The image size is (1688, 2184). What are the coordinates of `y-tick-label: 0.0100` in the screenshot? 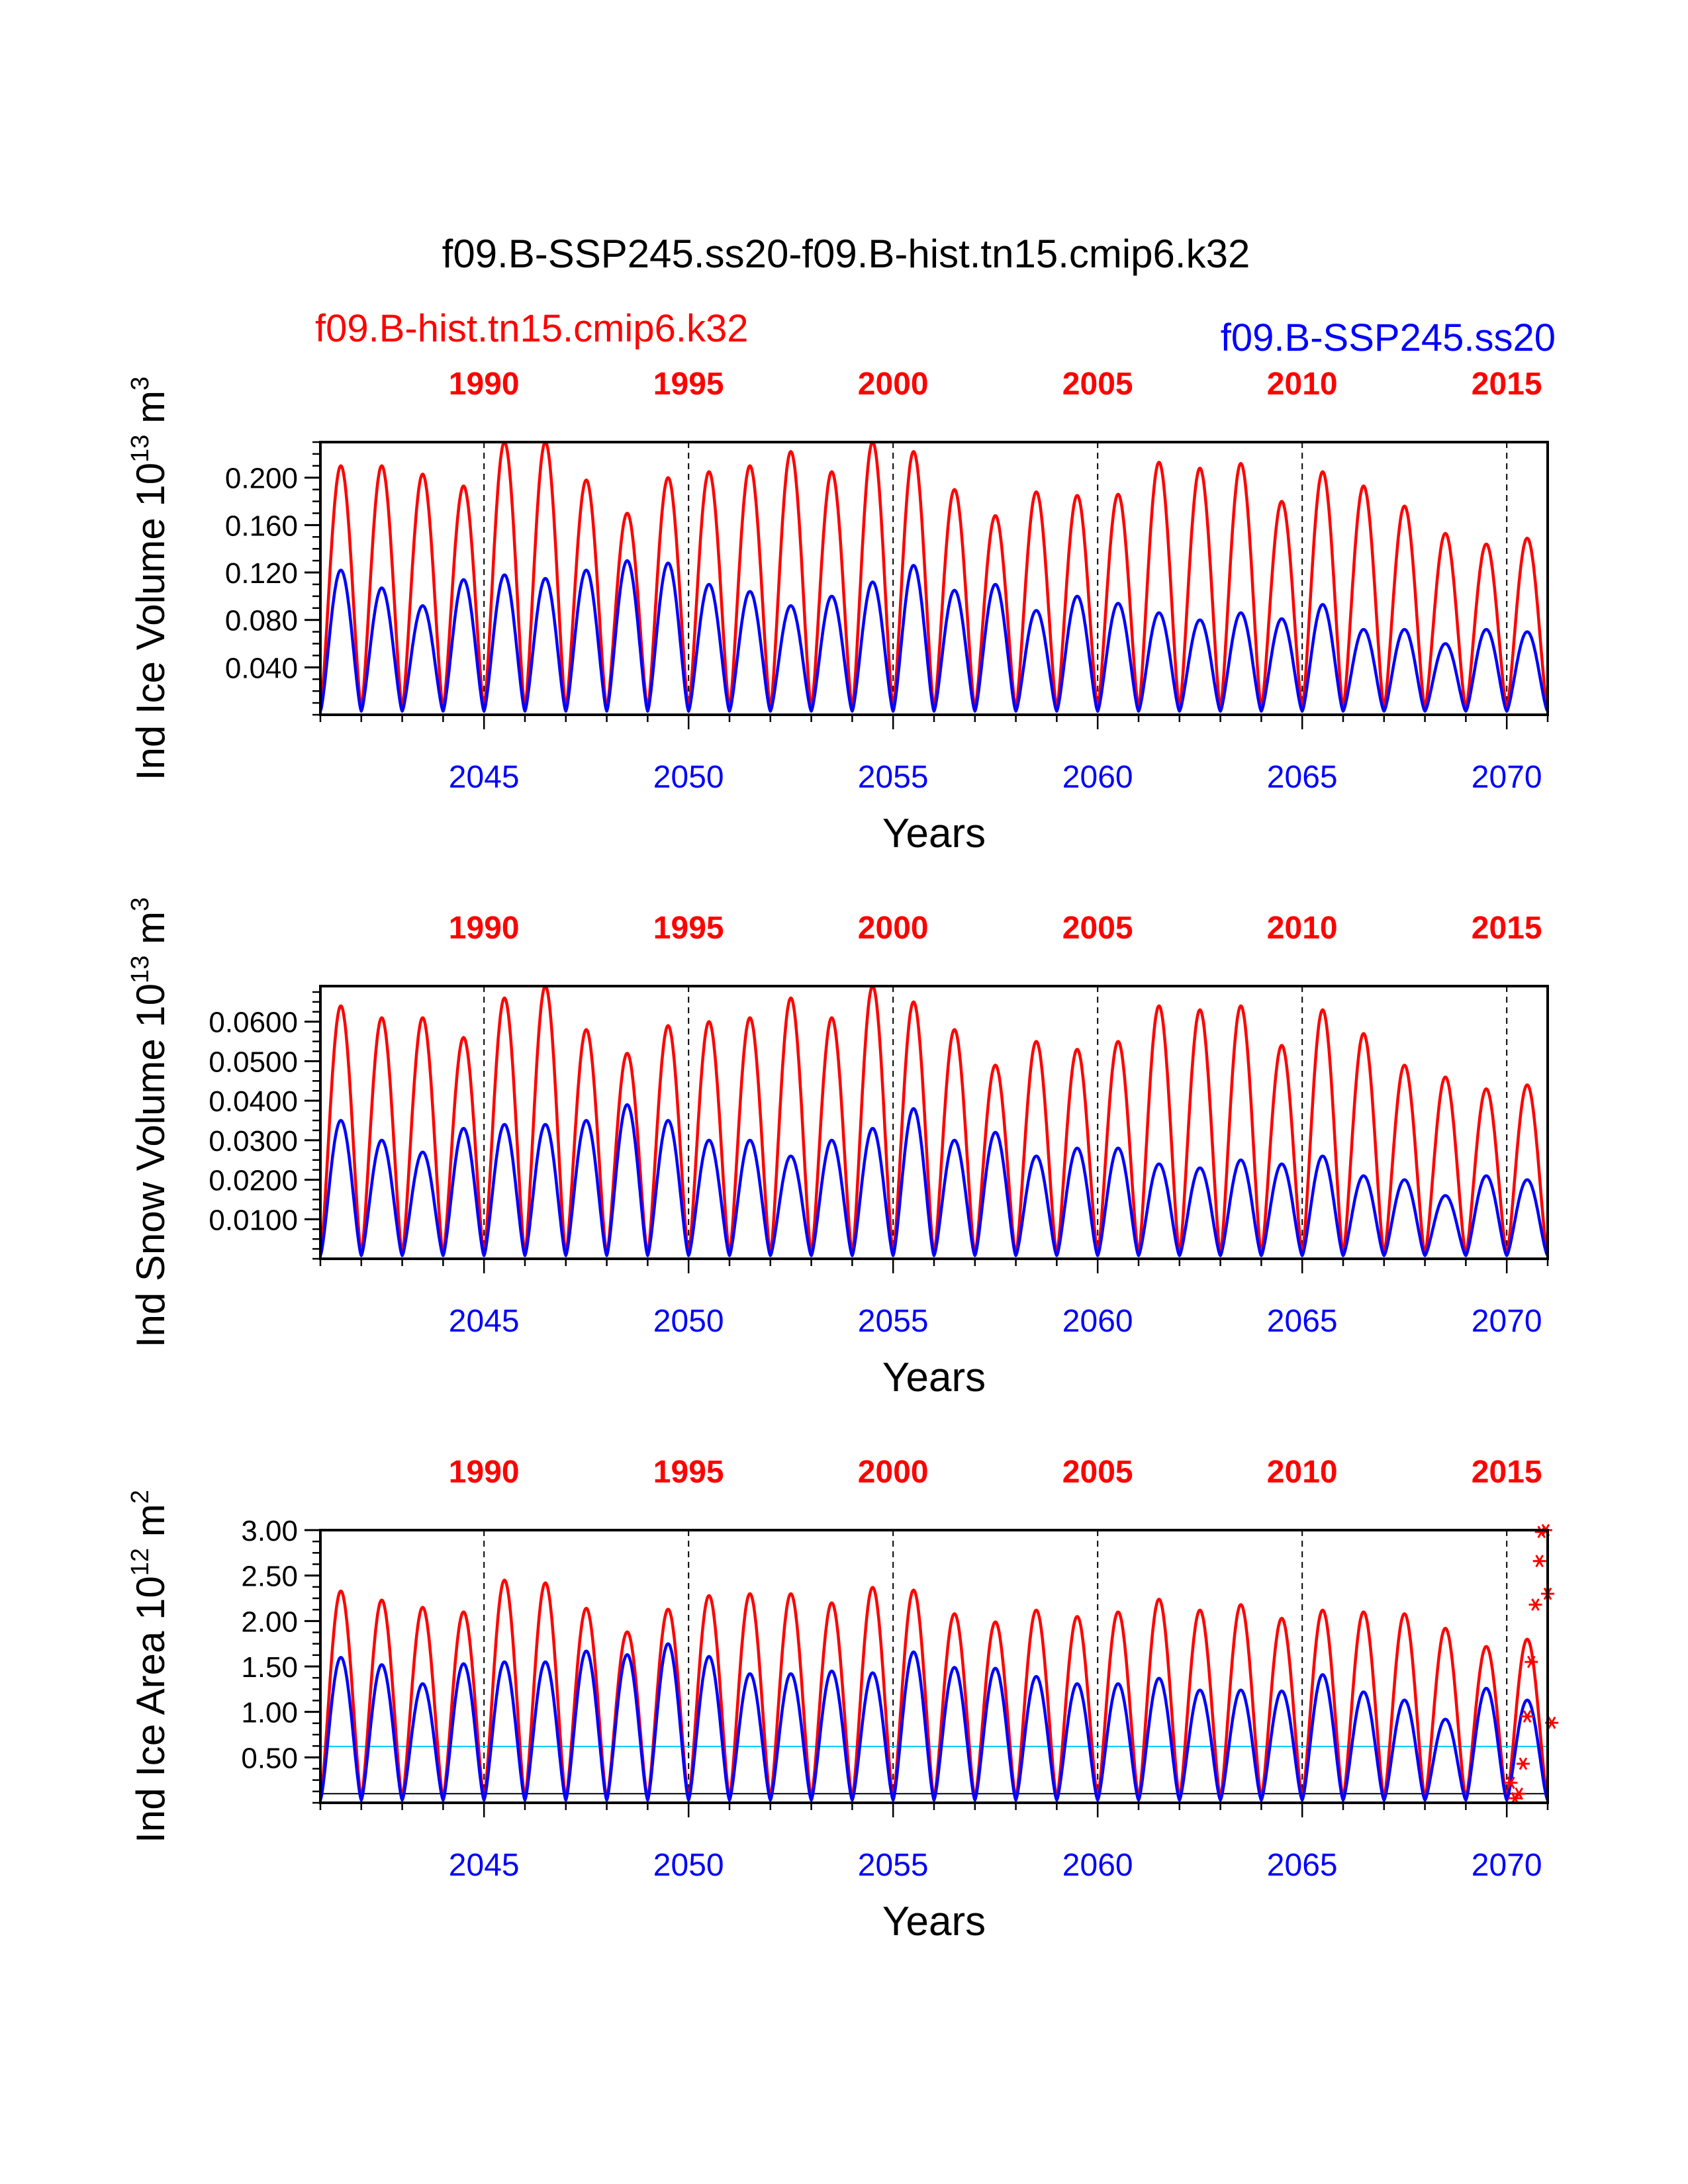 It's located at (253, 1220).